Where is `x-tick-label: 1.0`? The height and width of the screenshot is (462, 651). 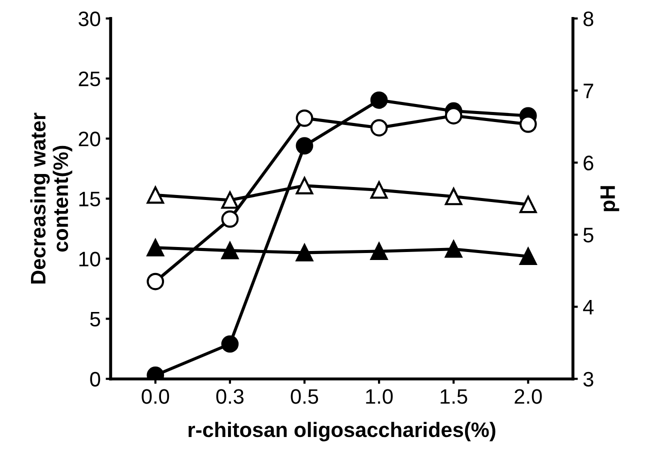
x-tick-label: 1.0 is located at coordinates (379, 396).